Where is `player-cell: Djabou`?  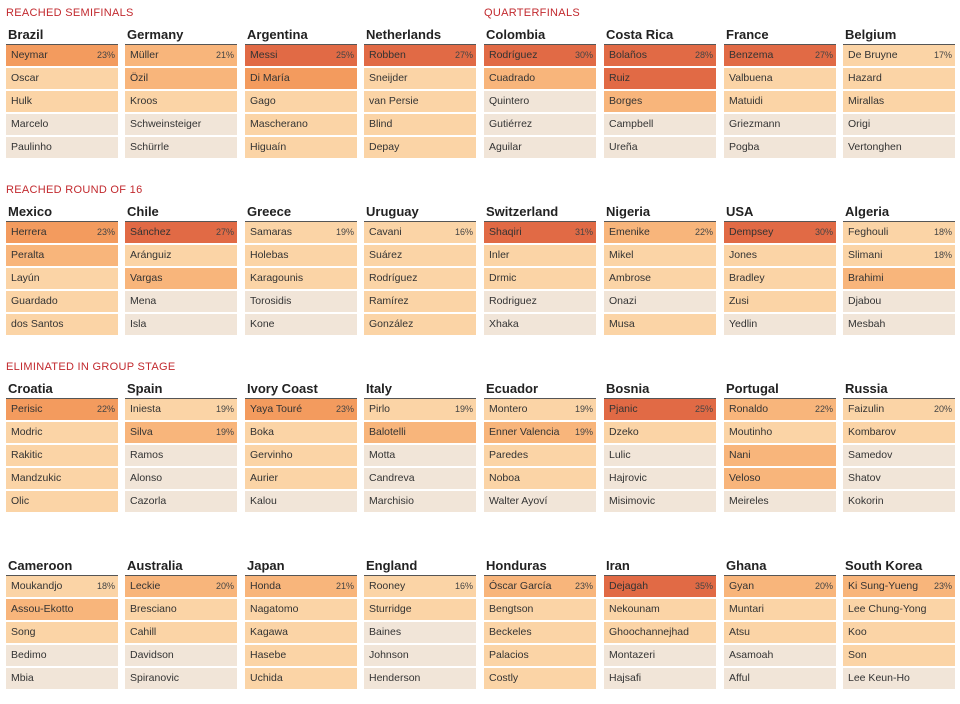
player-cell: Djabou is located at coordinates (899, 301).